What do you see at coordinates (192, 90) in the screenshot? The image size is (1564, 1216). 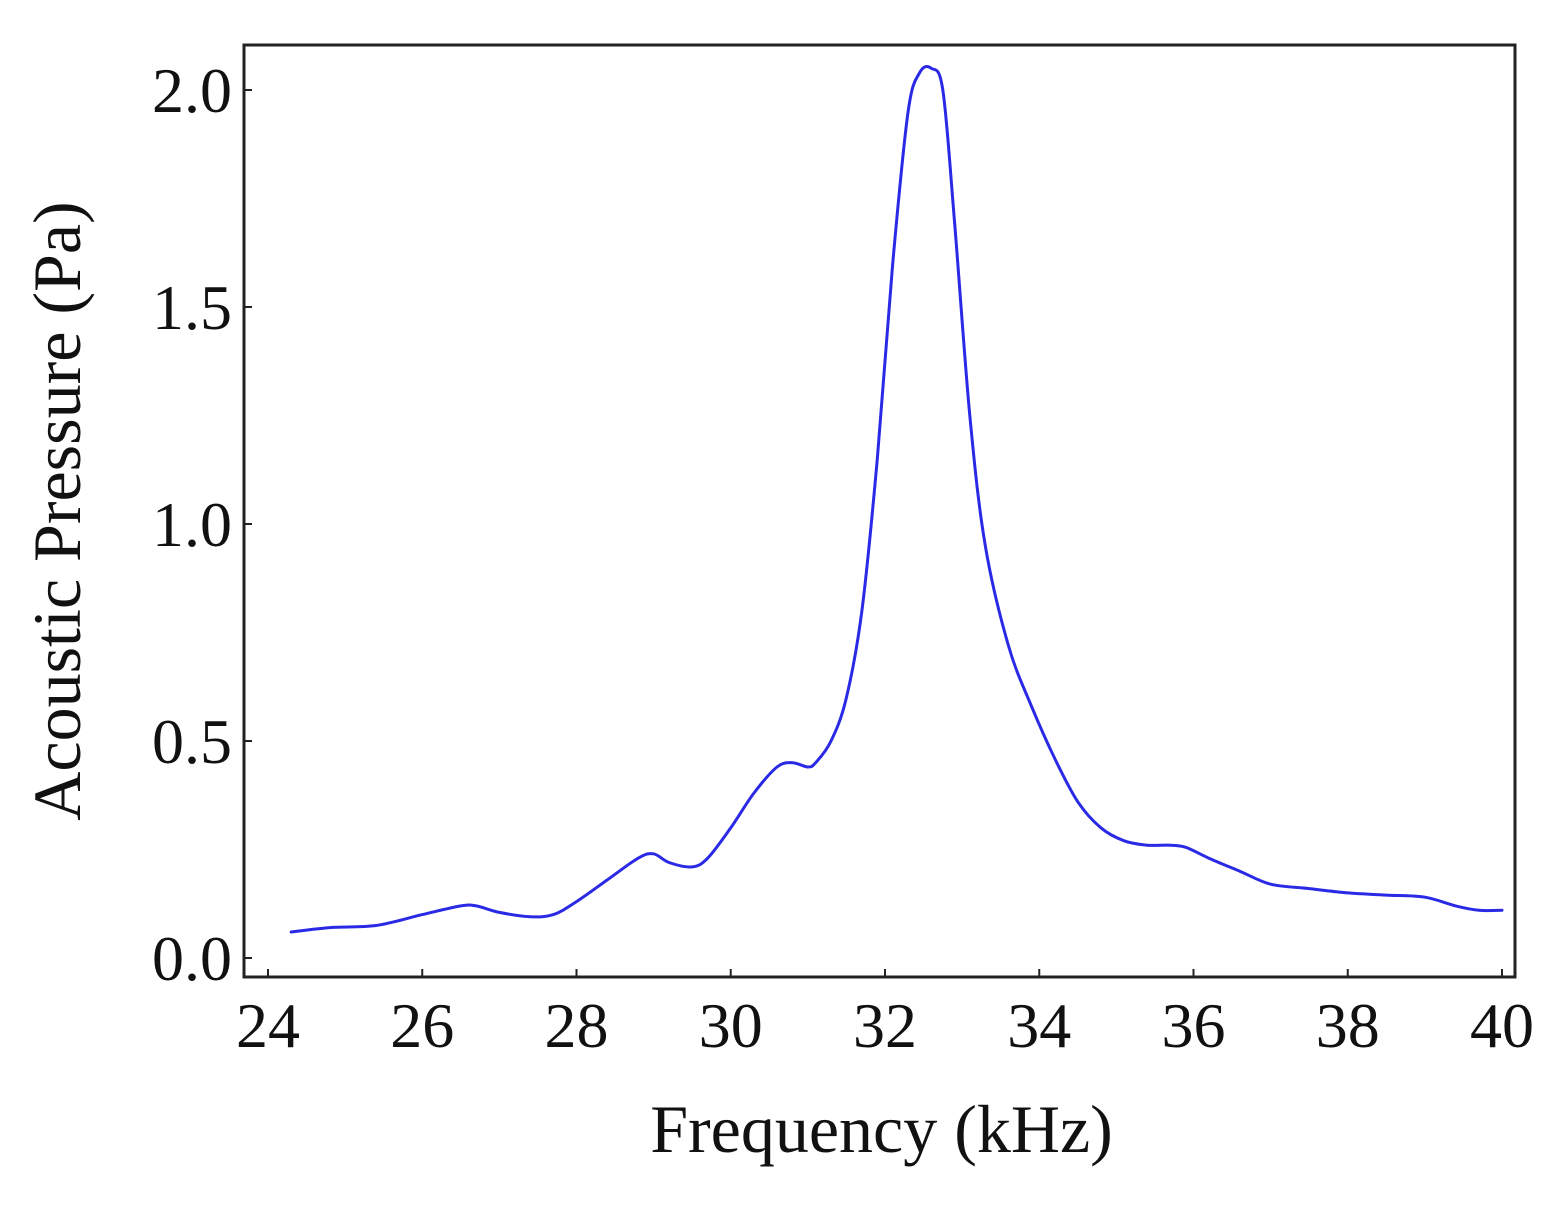 I see `y-tick-label: 2.0` at bounding box center [192, 90].